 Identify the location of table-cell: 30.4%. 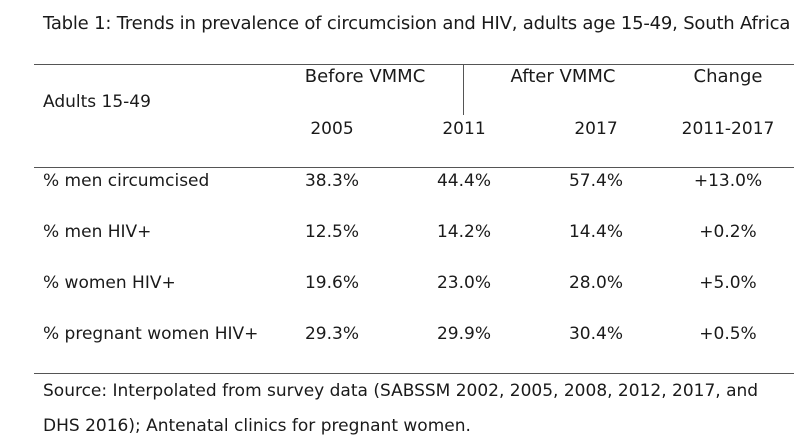
(596, 334).